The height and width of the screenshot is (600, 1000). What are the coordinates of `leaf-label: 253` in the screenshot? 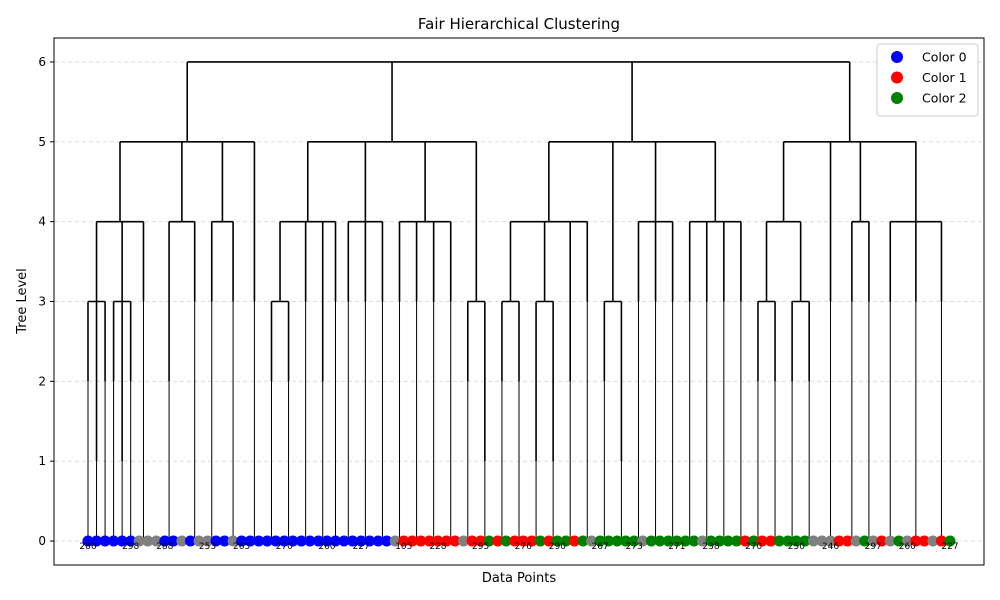 It's located at (207, 547).